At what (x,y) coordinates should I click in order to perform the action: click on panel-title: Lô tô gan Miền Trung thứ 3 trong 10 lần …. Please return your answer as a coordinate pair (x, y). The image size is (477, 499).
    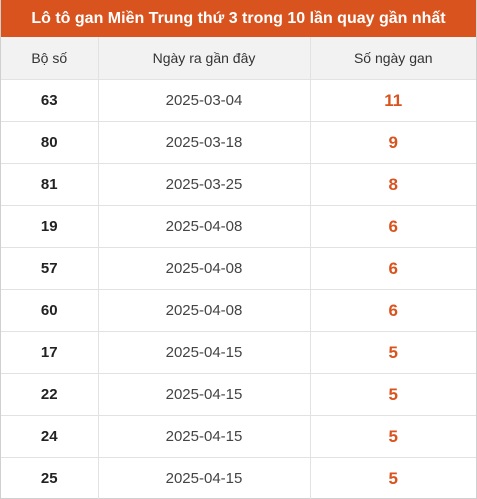
    Looking at the image, I should click on (238, 18).